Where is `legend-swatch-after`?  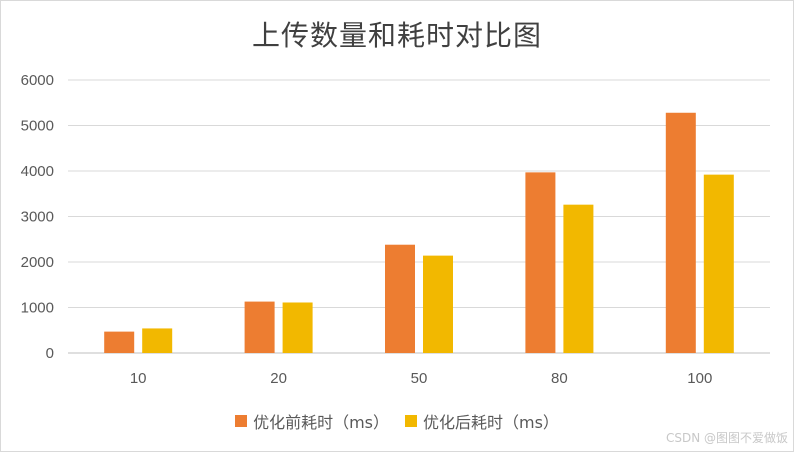 legend-swatch-after is located at coordinates (411, 421).